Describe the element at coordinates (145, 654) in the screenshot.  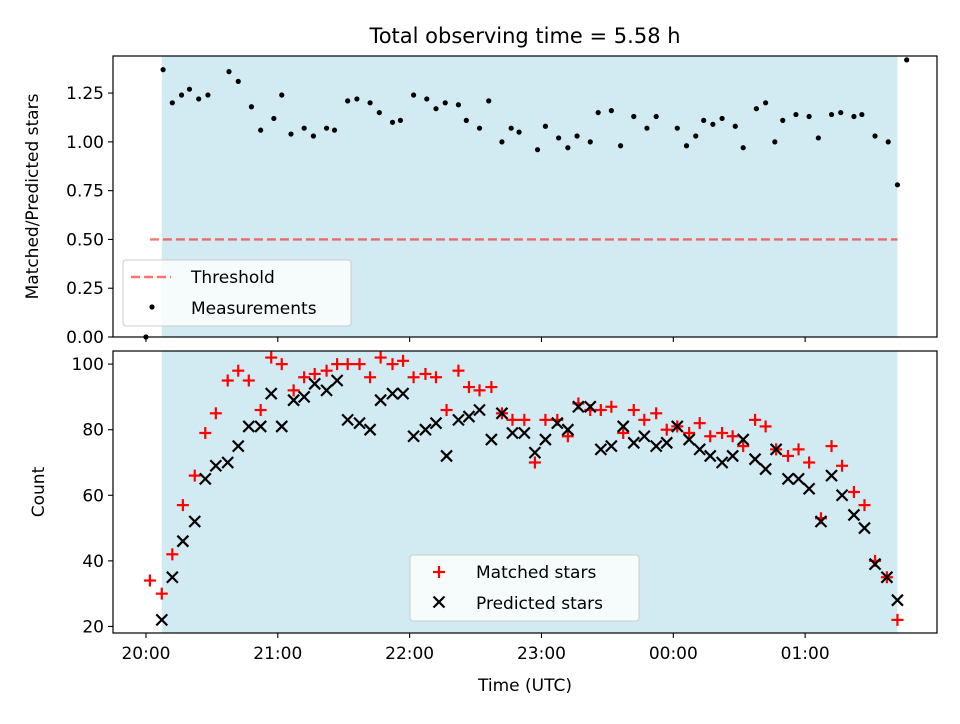
I see `bottom-x-tick-label: 20:00` at that location.